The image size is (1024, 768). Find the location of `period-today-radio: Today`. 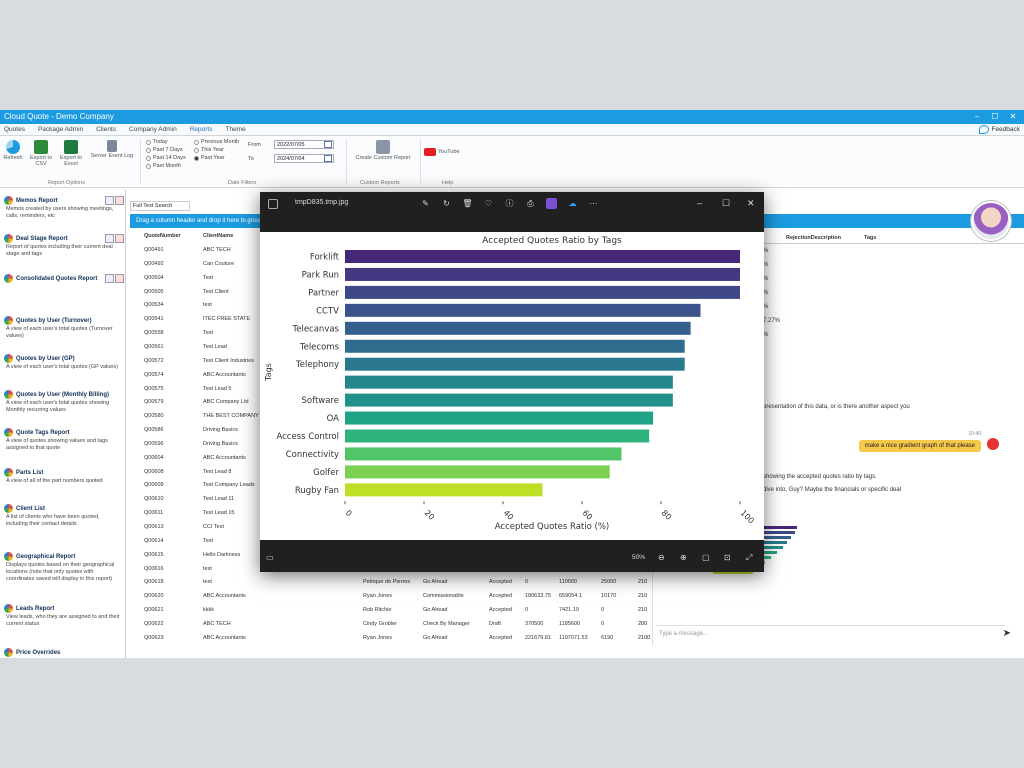

period-today-radio: Today is located at coordinates (157, 142).